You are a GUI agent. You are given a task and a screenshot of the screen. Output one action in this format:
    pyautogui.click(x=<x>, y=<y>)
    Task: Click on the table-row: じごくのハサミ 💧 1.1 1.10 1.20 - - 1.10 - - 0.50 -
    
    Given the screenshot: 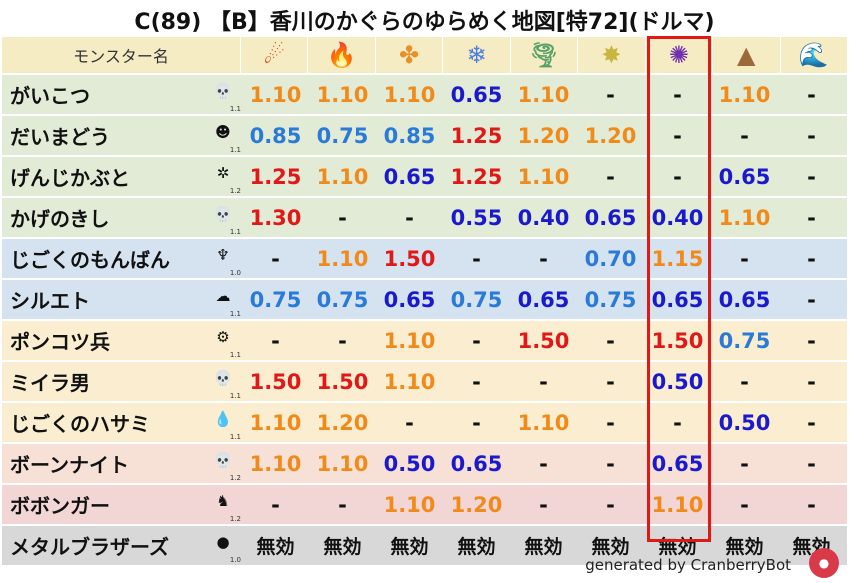 What is the action you would take?
    pyautogui.click(x=424, y=423)
    